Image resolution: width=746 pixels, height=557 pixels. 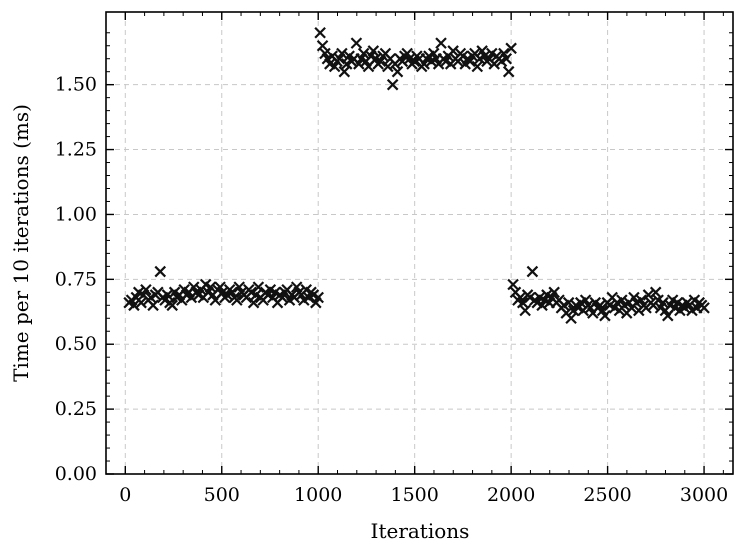 I want to click on x-tick-labels: 0 500 1000 1500 2000 2500 3000, so click(x=423, y=495).